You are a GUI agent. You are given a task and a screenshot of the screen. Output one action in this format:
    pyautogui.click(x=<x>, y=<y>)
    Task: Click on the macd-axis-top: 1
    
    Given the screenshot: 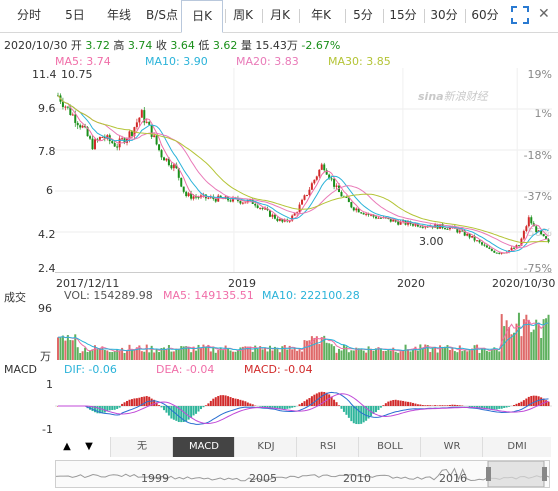 What is the action you would take?
    pyautogui.click(x=49, y=384)
    